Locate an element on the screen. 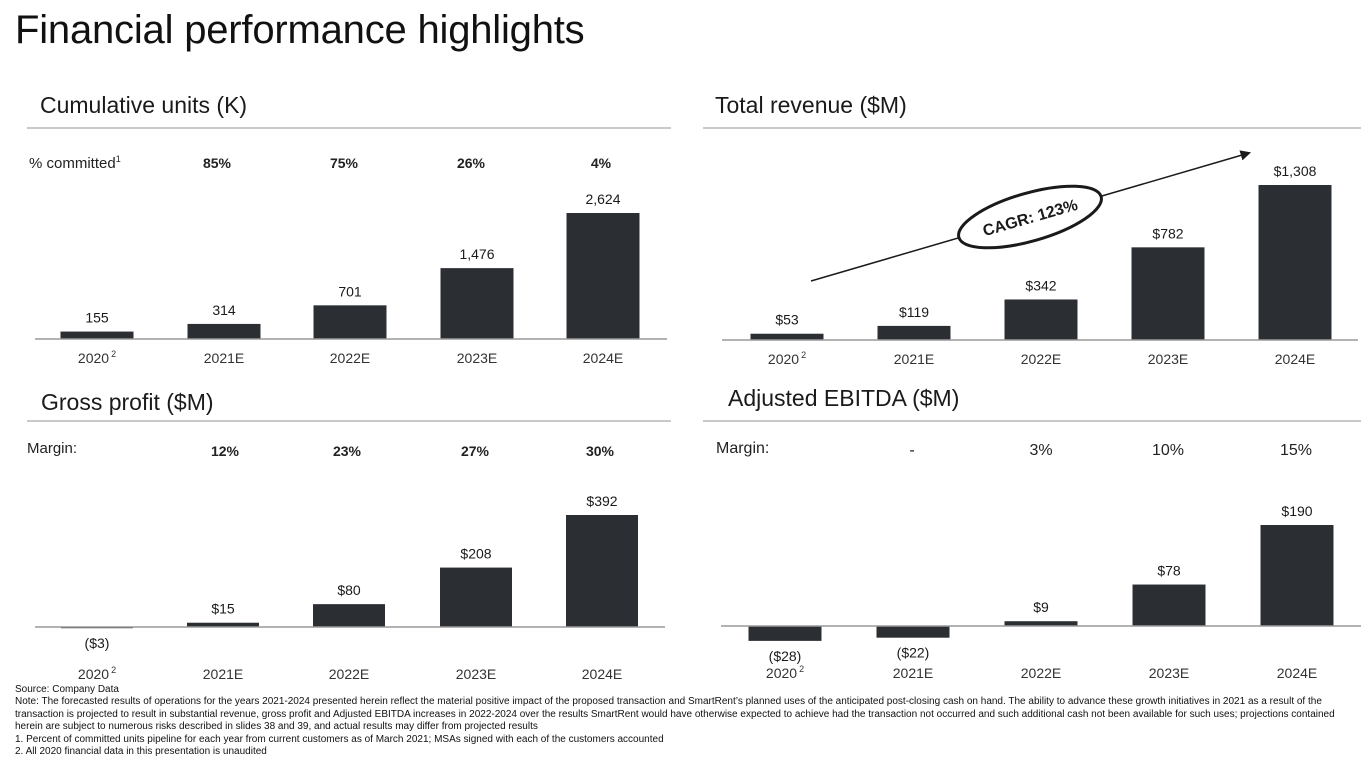 Image resolution: width=1361 pixels, height=766 pixels. value-label: $190 is located at coordinates (1296, 511).